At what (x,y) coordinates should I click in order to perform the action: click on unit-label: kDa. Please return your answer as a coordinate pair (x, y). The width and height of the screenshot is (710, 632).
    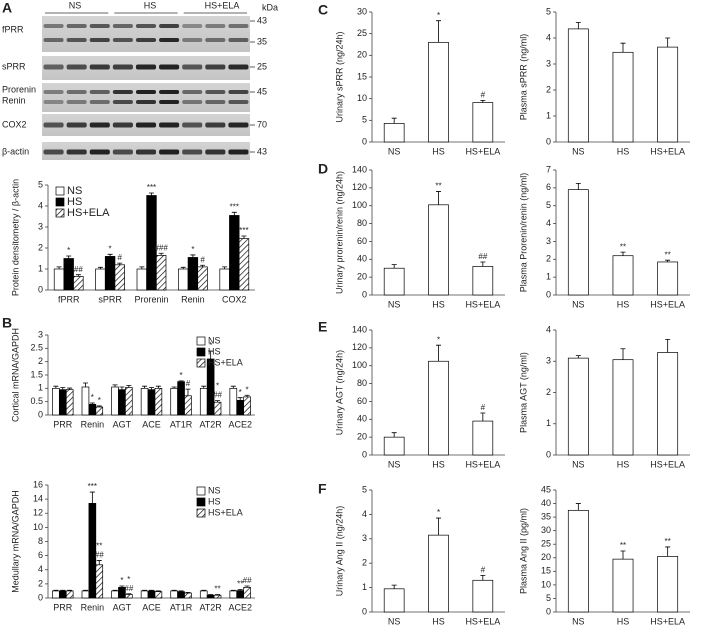
    Looking at the image, I should click on (270, 7).